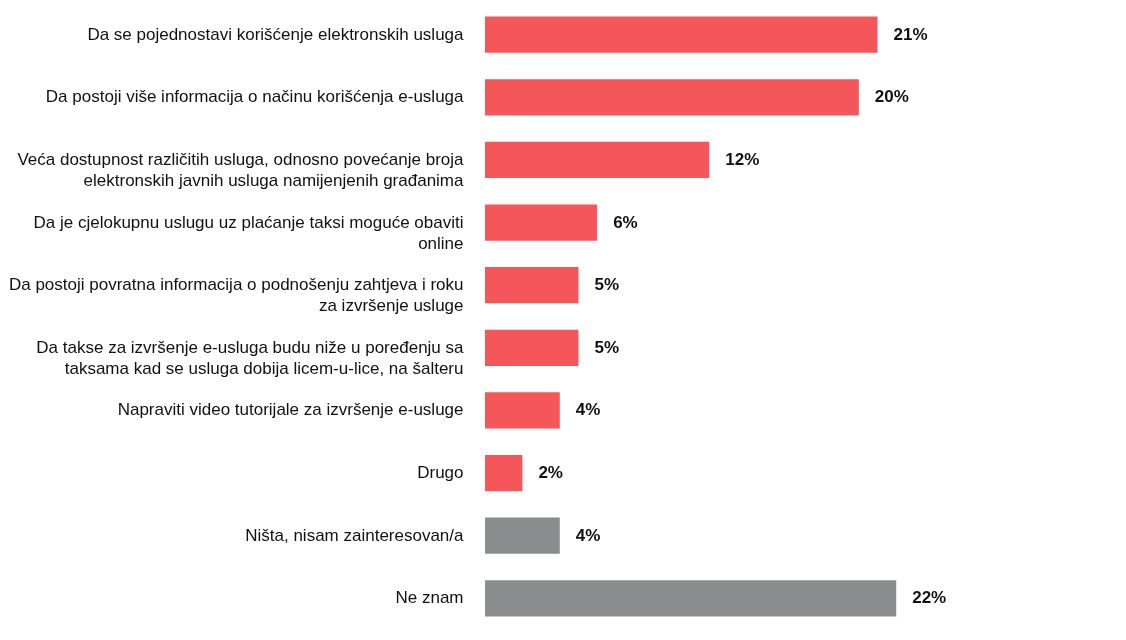 This screenshot has width=1126, height=640. What do you see at coordinates (742, 159) in the screenshot?
I see `data-label: 12%` at bounding box center [742, 159].